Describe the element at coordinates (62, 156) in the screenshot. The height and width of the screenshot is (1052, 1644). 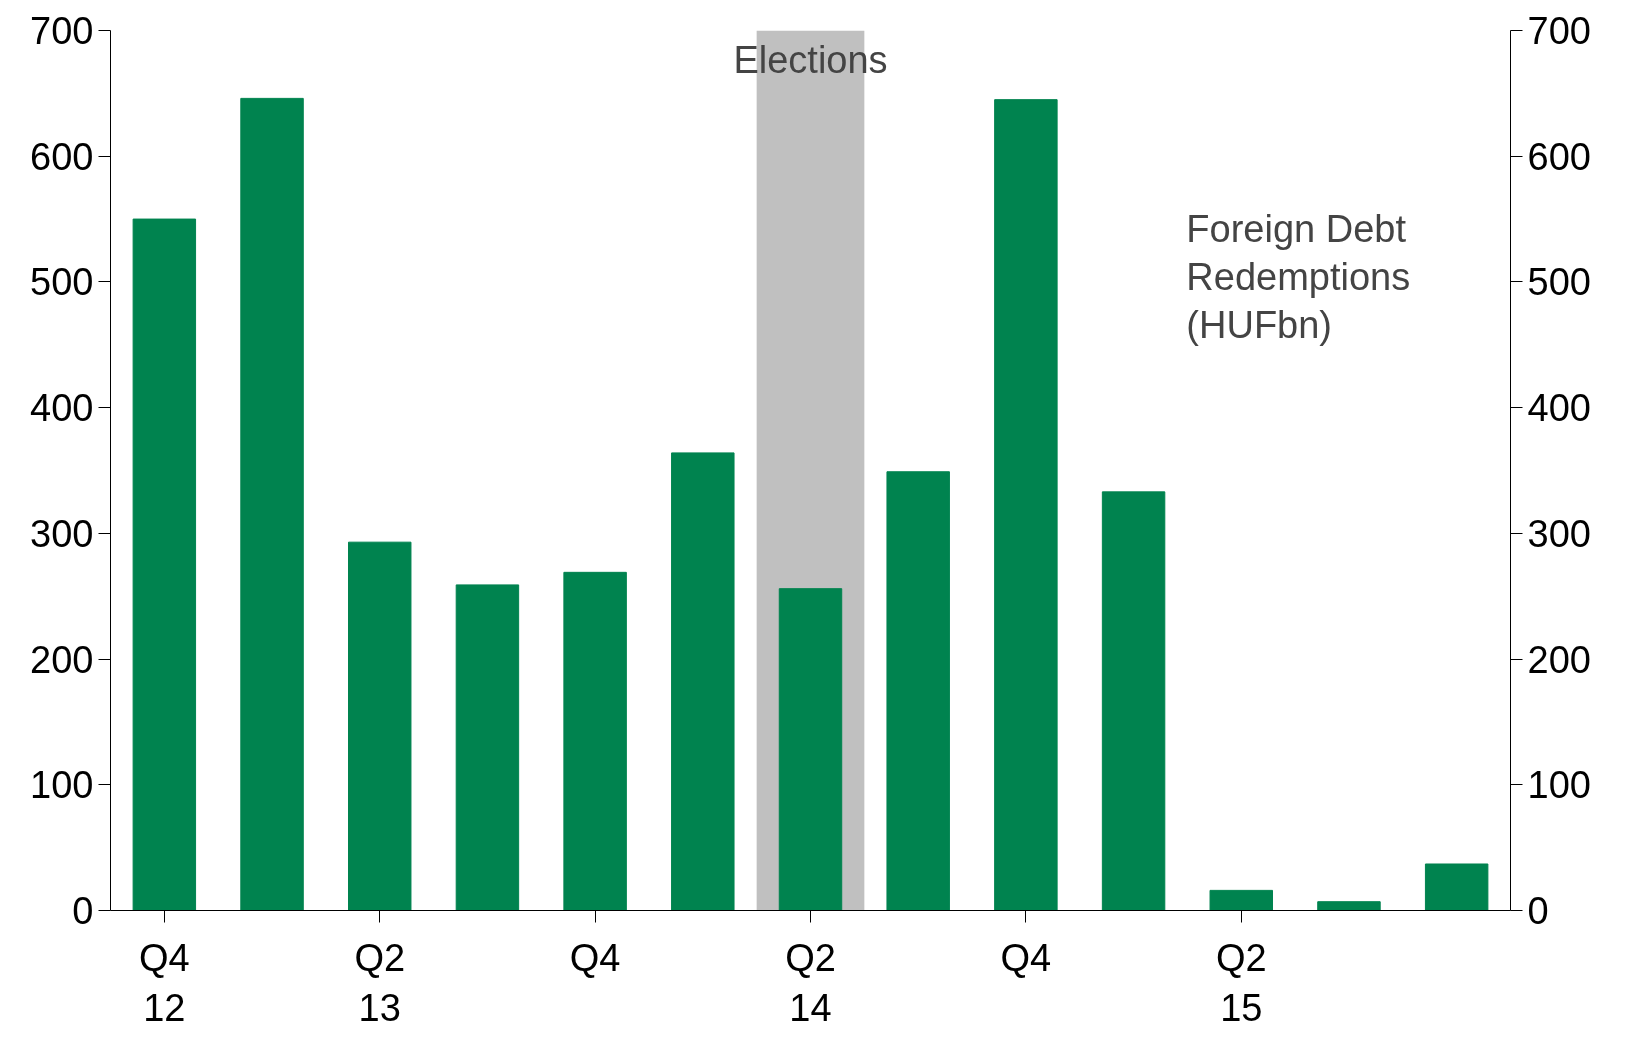
I see `y-tick-label: 600` at that location.